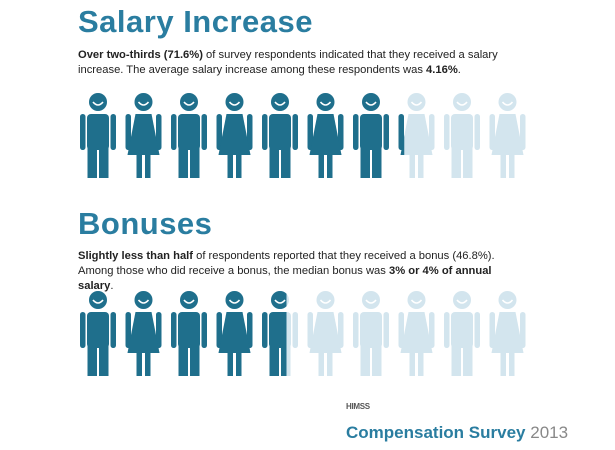 The height and width of the screenshot is (450, 615). What do you see at coordinates (140, 55) in the screenshot?
I see `bold-text: Over two-thirds (71.6%)` at bounding box center [140, 55].